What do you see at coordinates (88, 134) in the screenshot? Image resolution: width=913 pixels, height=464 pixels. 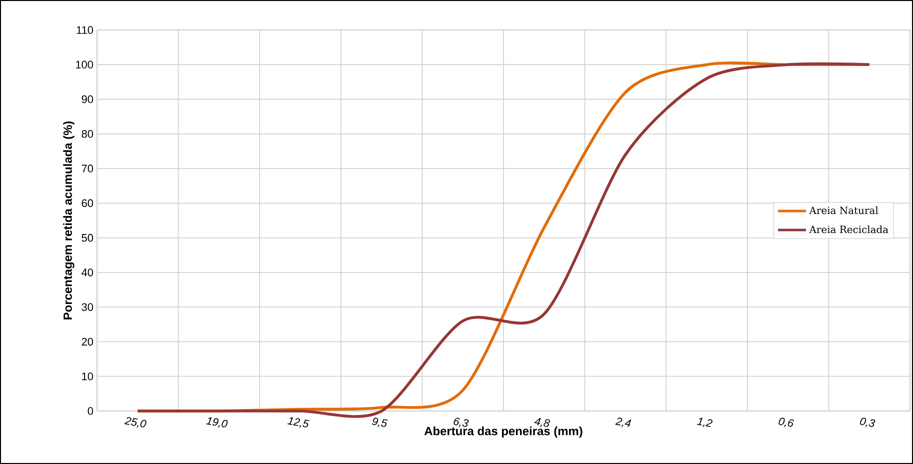 I see `y-tick-label: 80` at bounding box center [88, 134].